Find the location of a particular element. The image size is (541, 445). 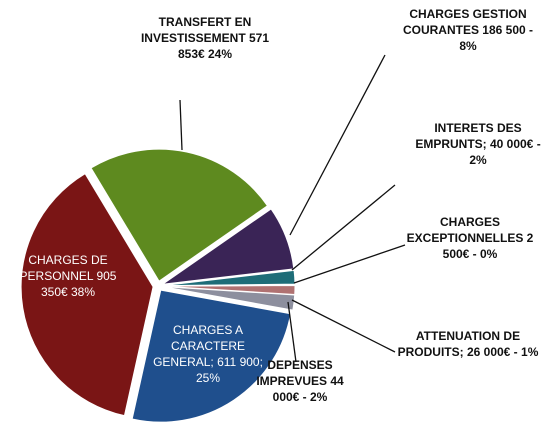

slice-label: CHARGES DE PERSONNEL 905 350€ 38% is located at coordinates (68, 276).